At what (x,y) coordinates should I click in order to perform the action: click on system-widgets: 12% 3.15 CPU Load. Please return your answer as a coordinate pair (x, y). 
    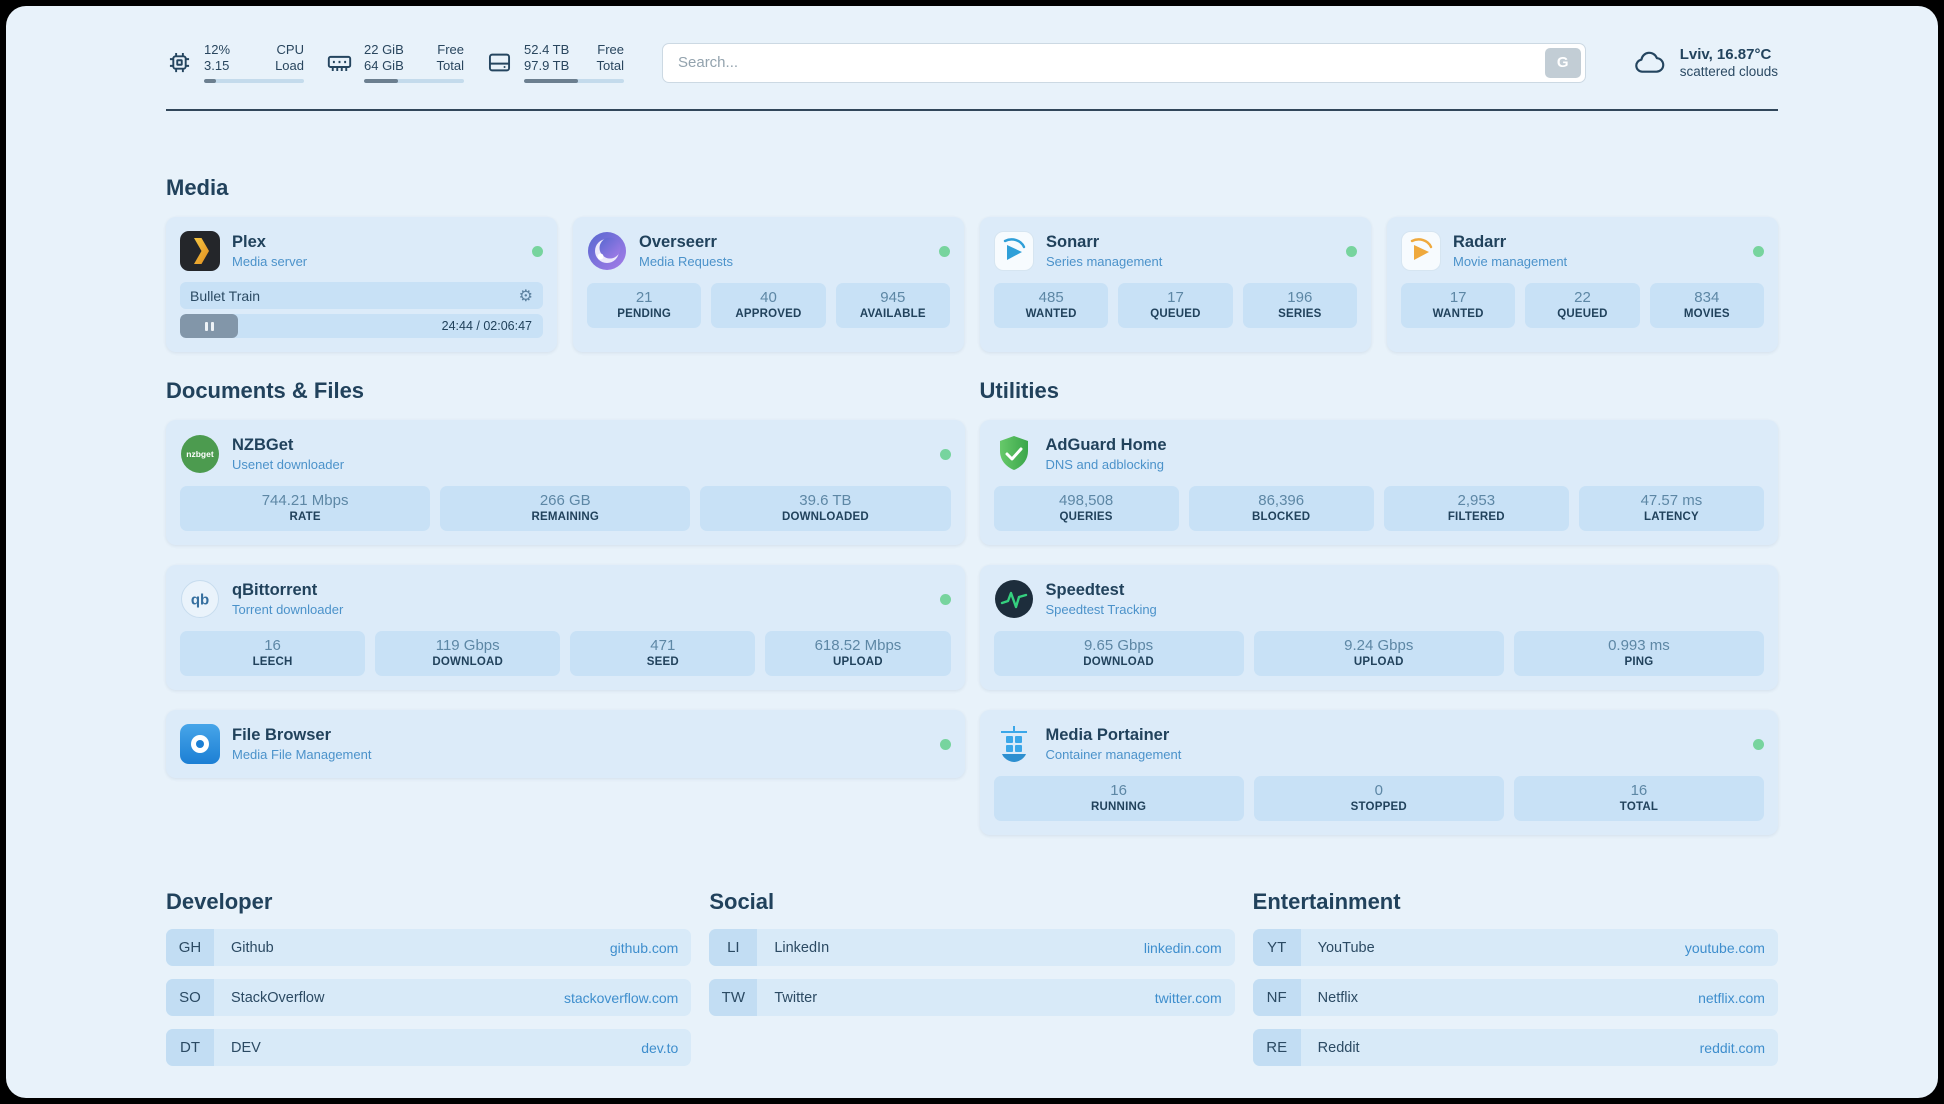
    Looking at the image, I should click on (395, 62).